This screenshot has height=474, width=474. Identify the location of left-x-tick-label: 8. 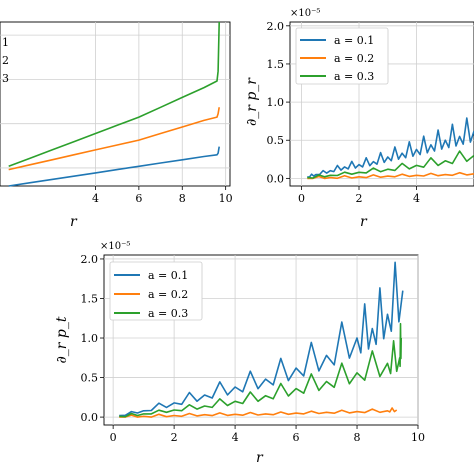
(182, 198).